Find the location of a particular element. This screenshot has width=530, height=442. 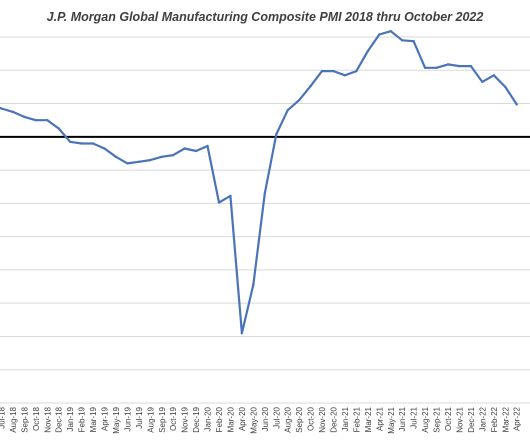

x-tick-label: Aug-21 is located at coordinates (425, 419).